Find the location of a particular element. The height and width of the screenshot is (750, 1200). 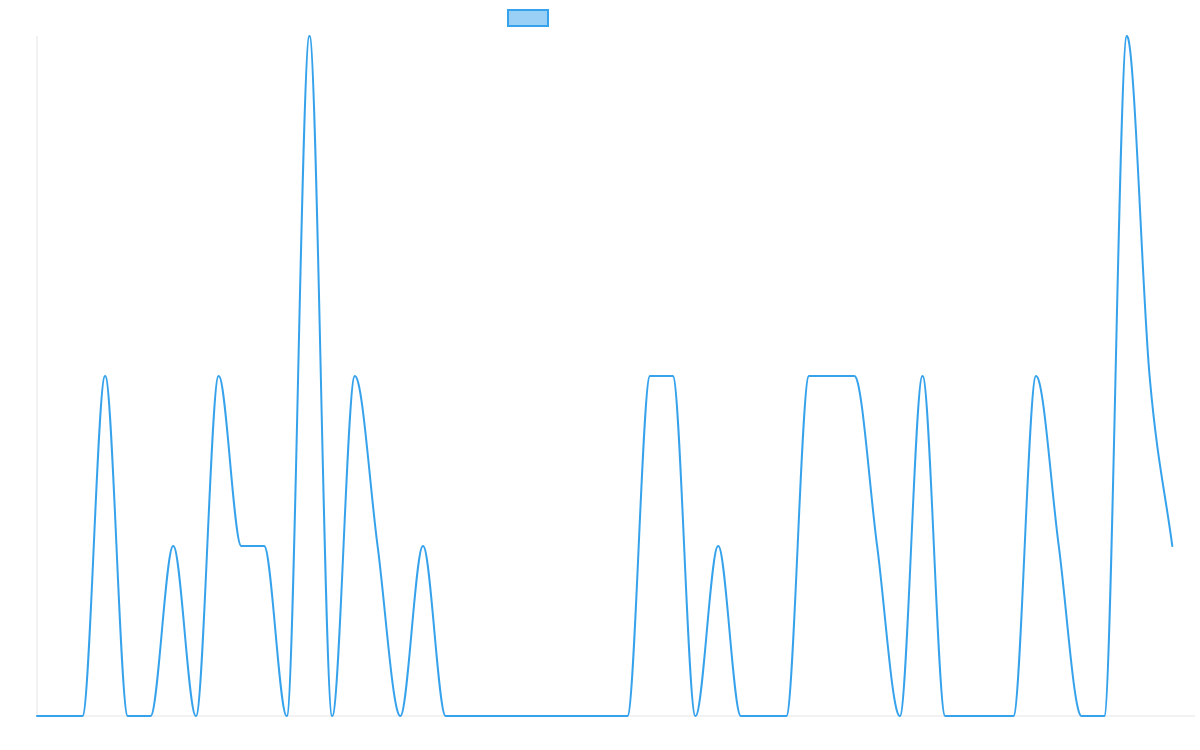

legend is located at coordinates (528, 18).